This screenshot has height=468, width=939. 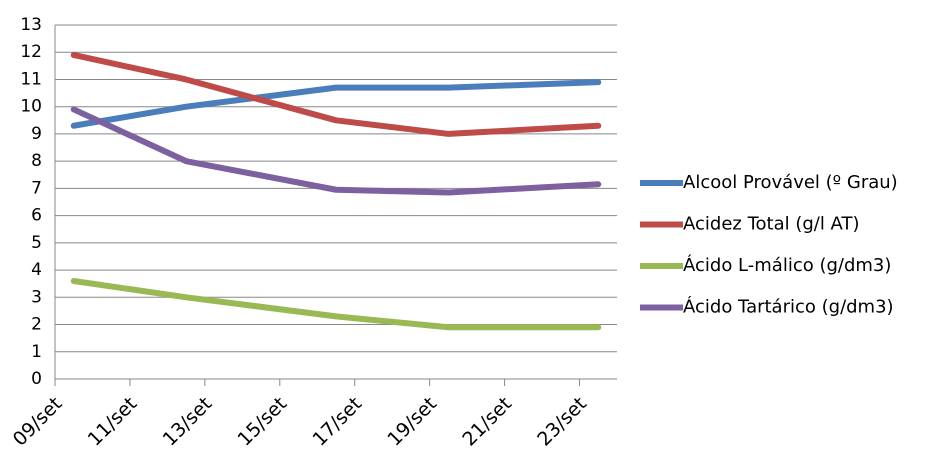 I want to click on x-tick-label: 21/set, so click(x=487, y=422).